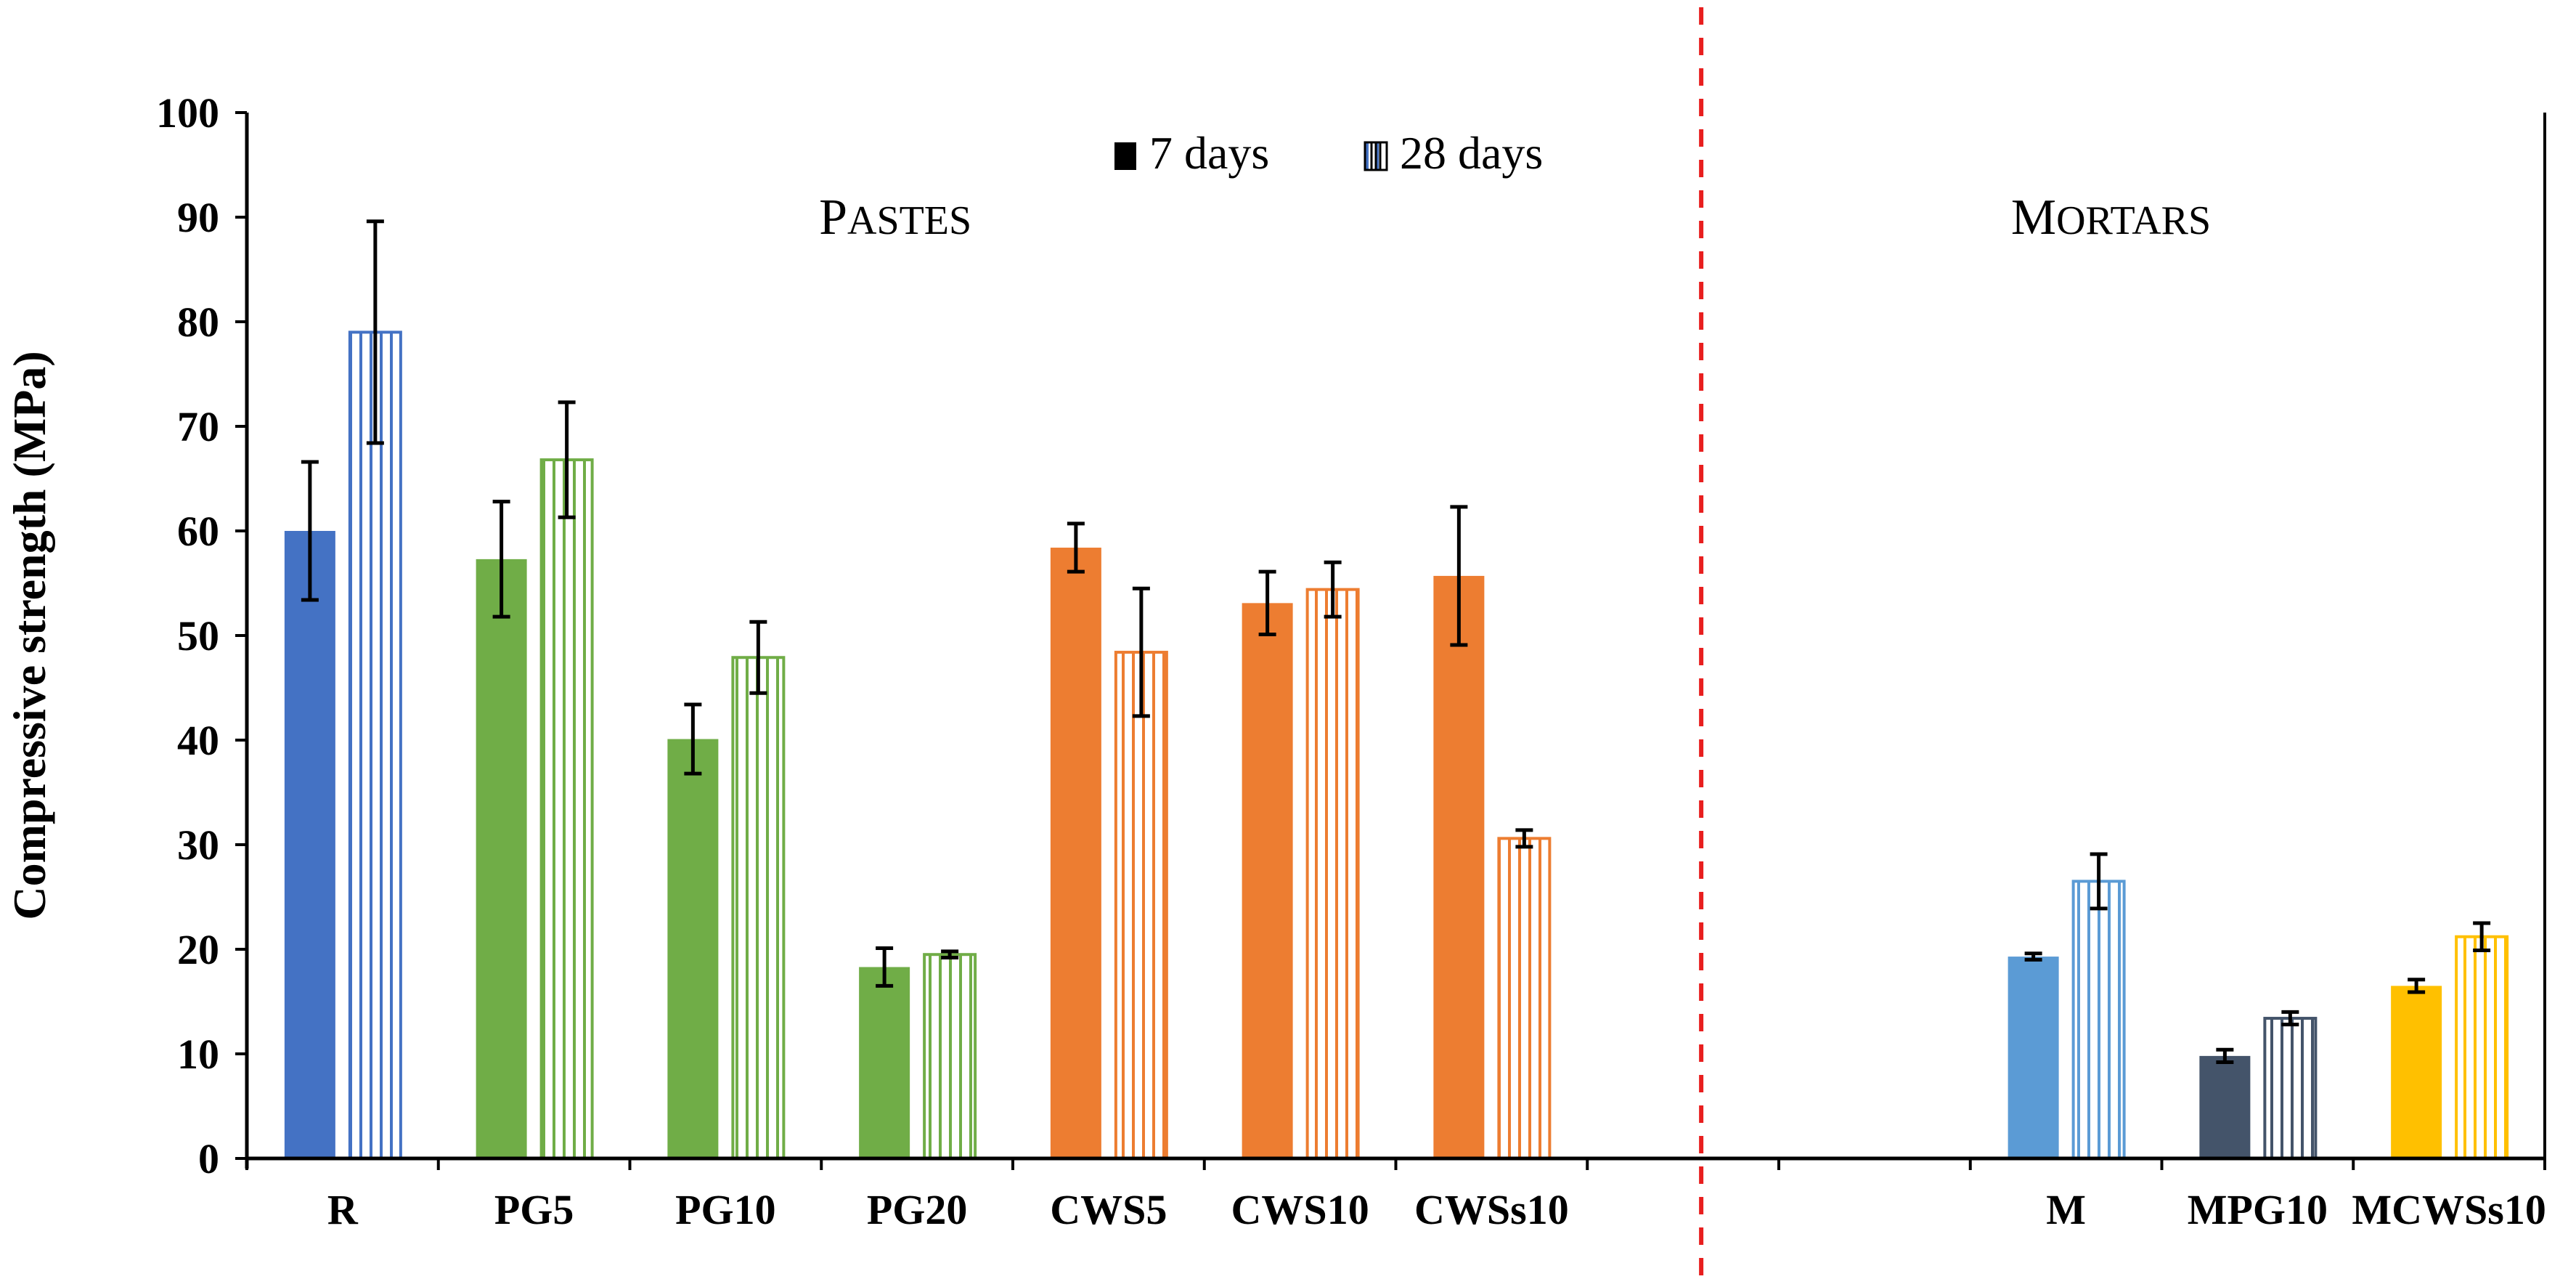 Image resolution: width=2576 pixels, height=1287 pixels. What do you see at coordinates (2482, 1047) in the screenshot?
I see `bar-28days-mcwss10` at bounding box center [2482, 1047].